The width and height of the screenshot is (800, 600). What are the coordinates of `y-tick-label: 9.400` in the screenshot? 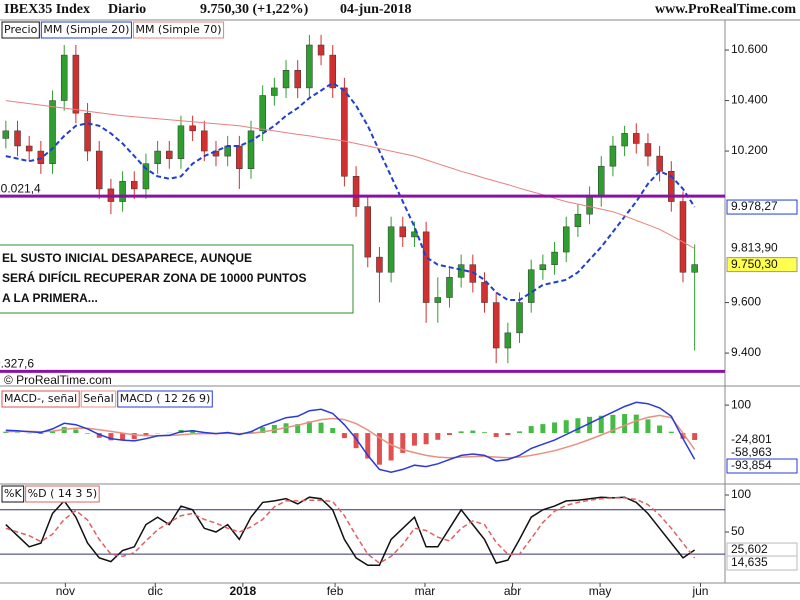 It's located at (746, 352).